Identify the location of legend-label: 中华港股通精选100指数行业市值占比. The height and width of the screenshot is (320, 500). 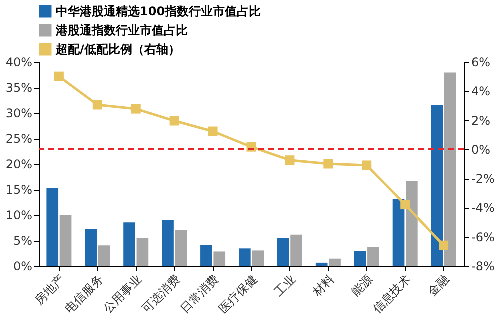
(159, 11).